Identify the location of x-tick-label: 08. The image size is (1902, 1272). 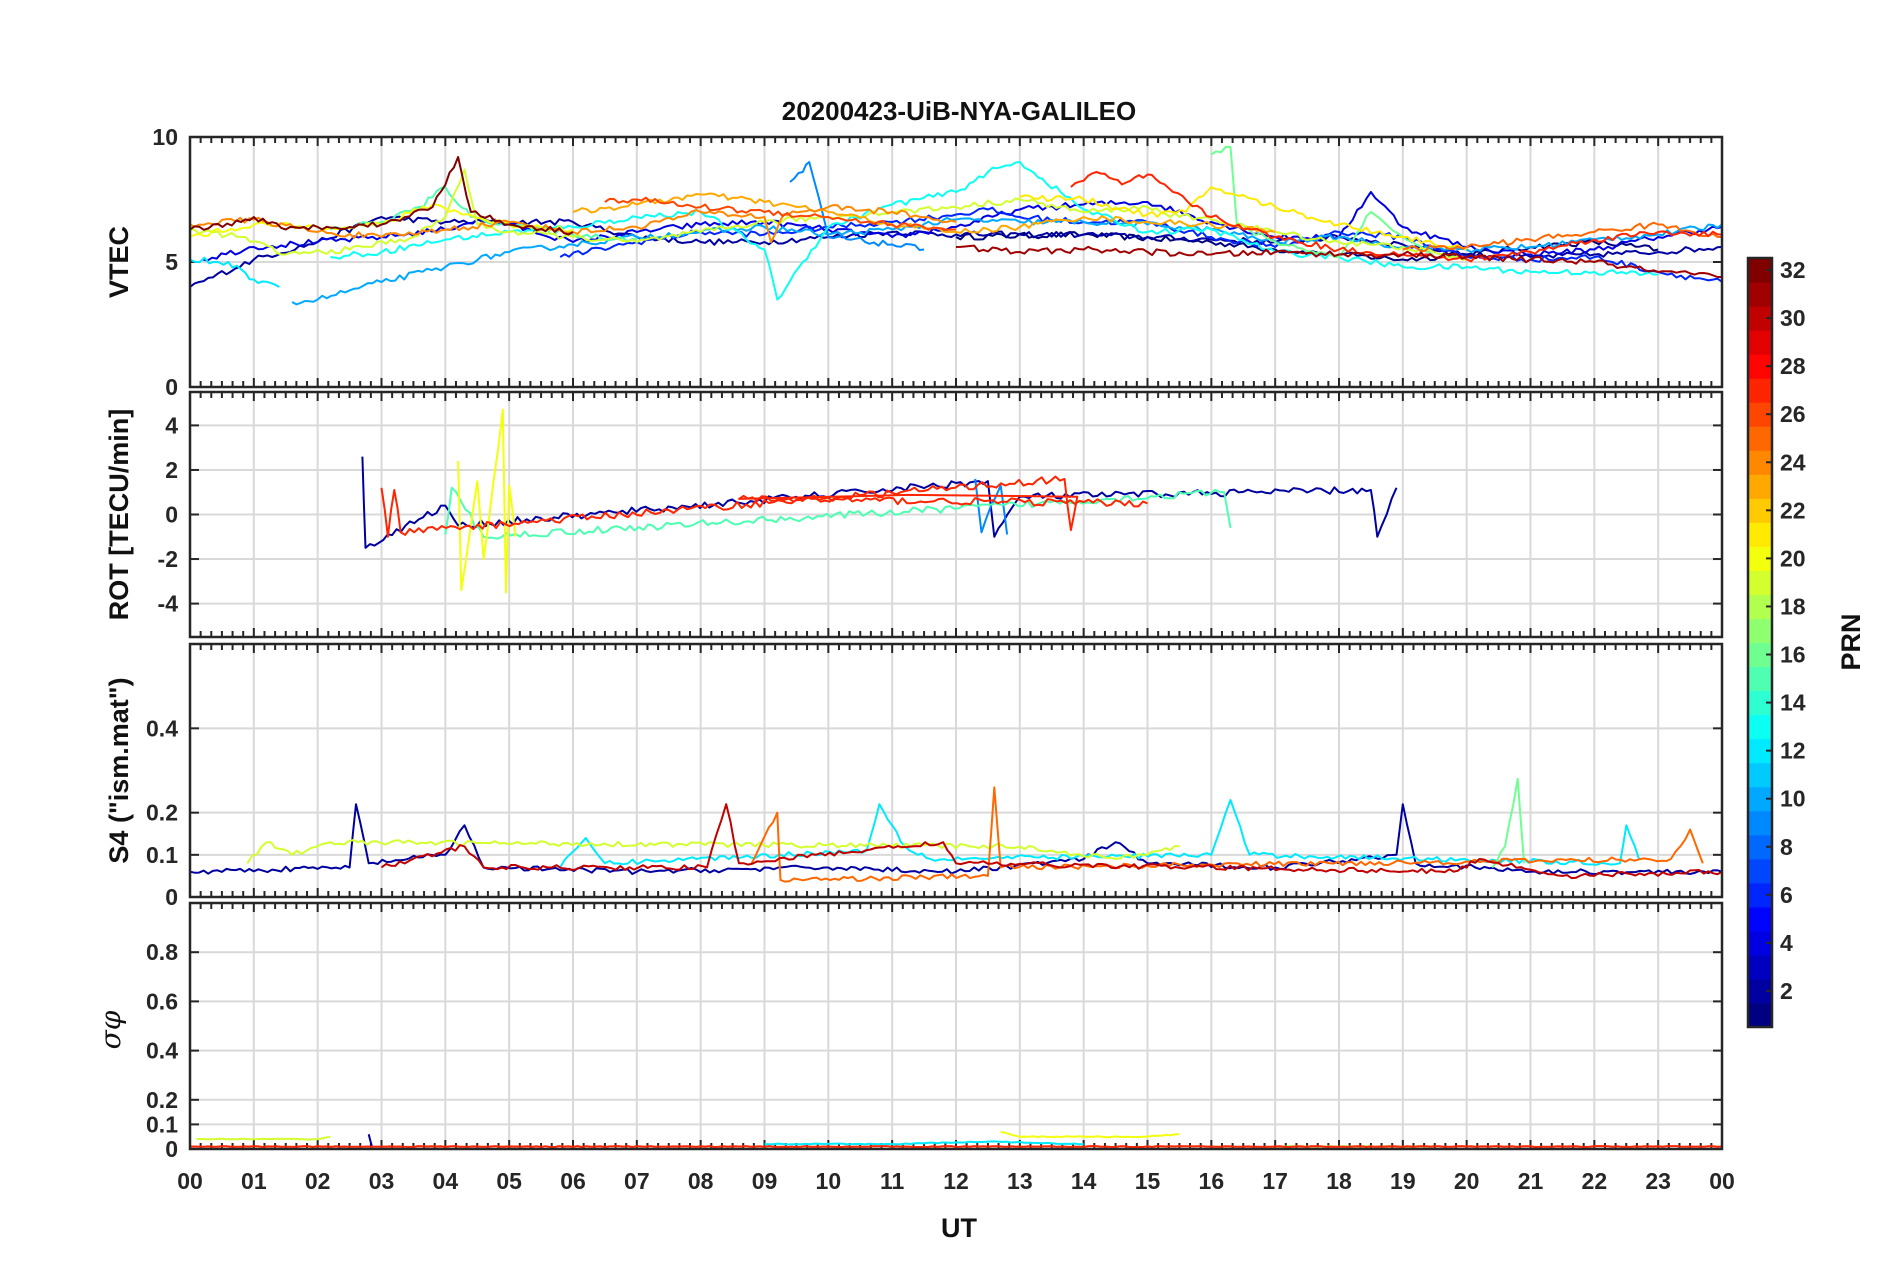
(701, 1181).